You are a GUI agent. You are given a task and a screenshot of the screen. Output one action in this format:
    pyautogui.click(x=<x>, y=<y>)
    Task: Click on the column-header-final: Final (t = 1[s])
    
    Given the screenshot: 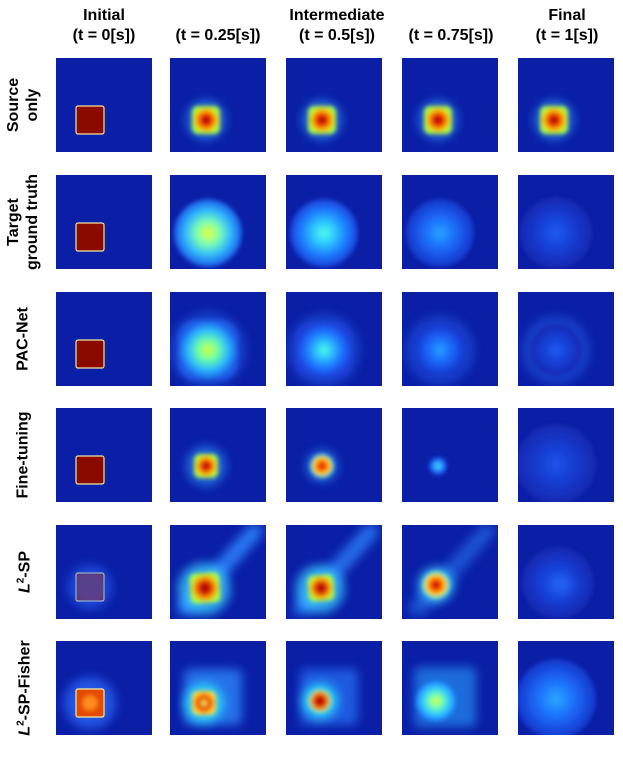 What is the action you would take?
    pyautogui.click(x=567, y=26)
    